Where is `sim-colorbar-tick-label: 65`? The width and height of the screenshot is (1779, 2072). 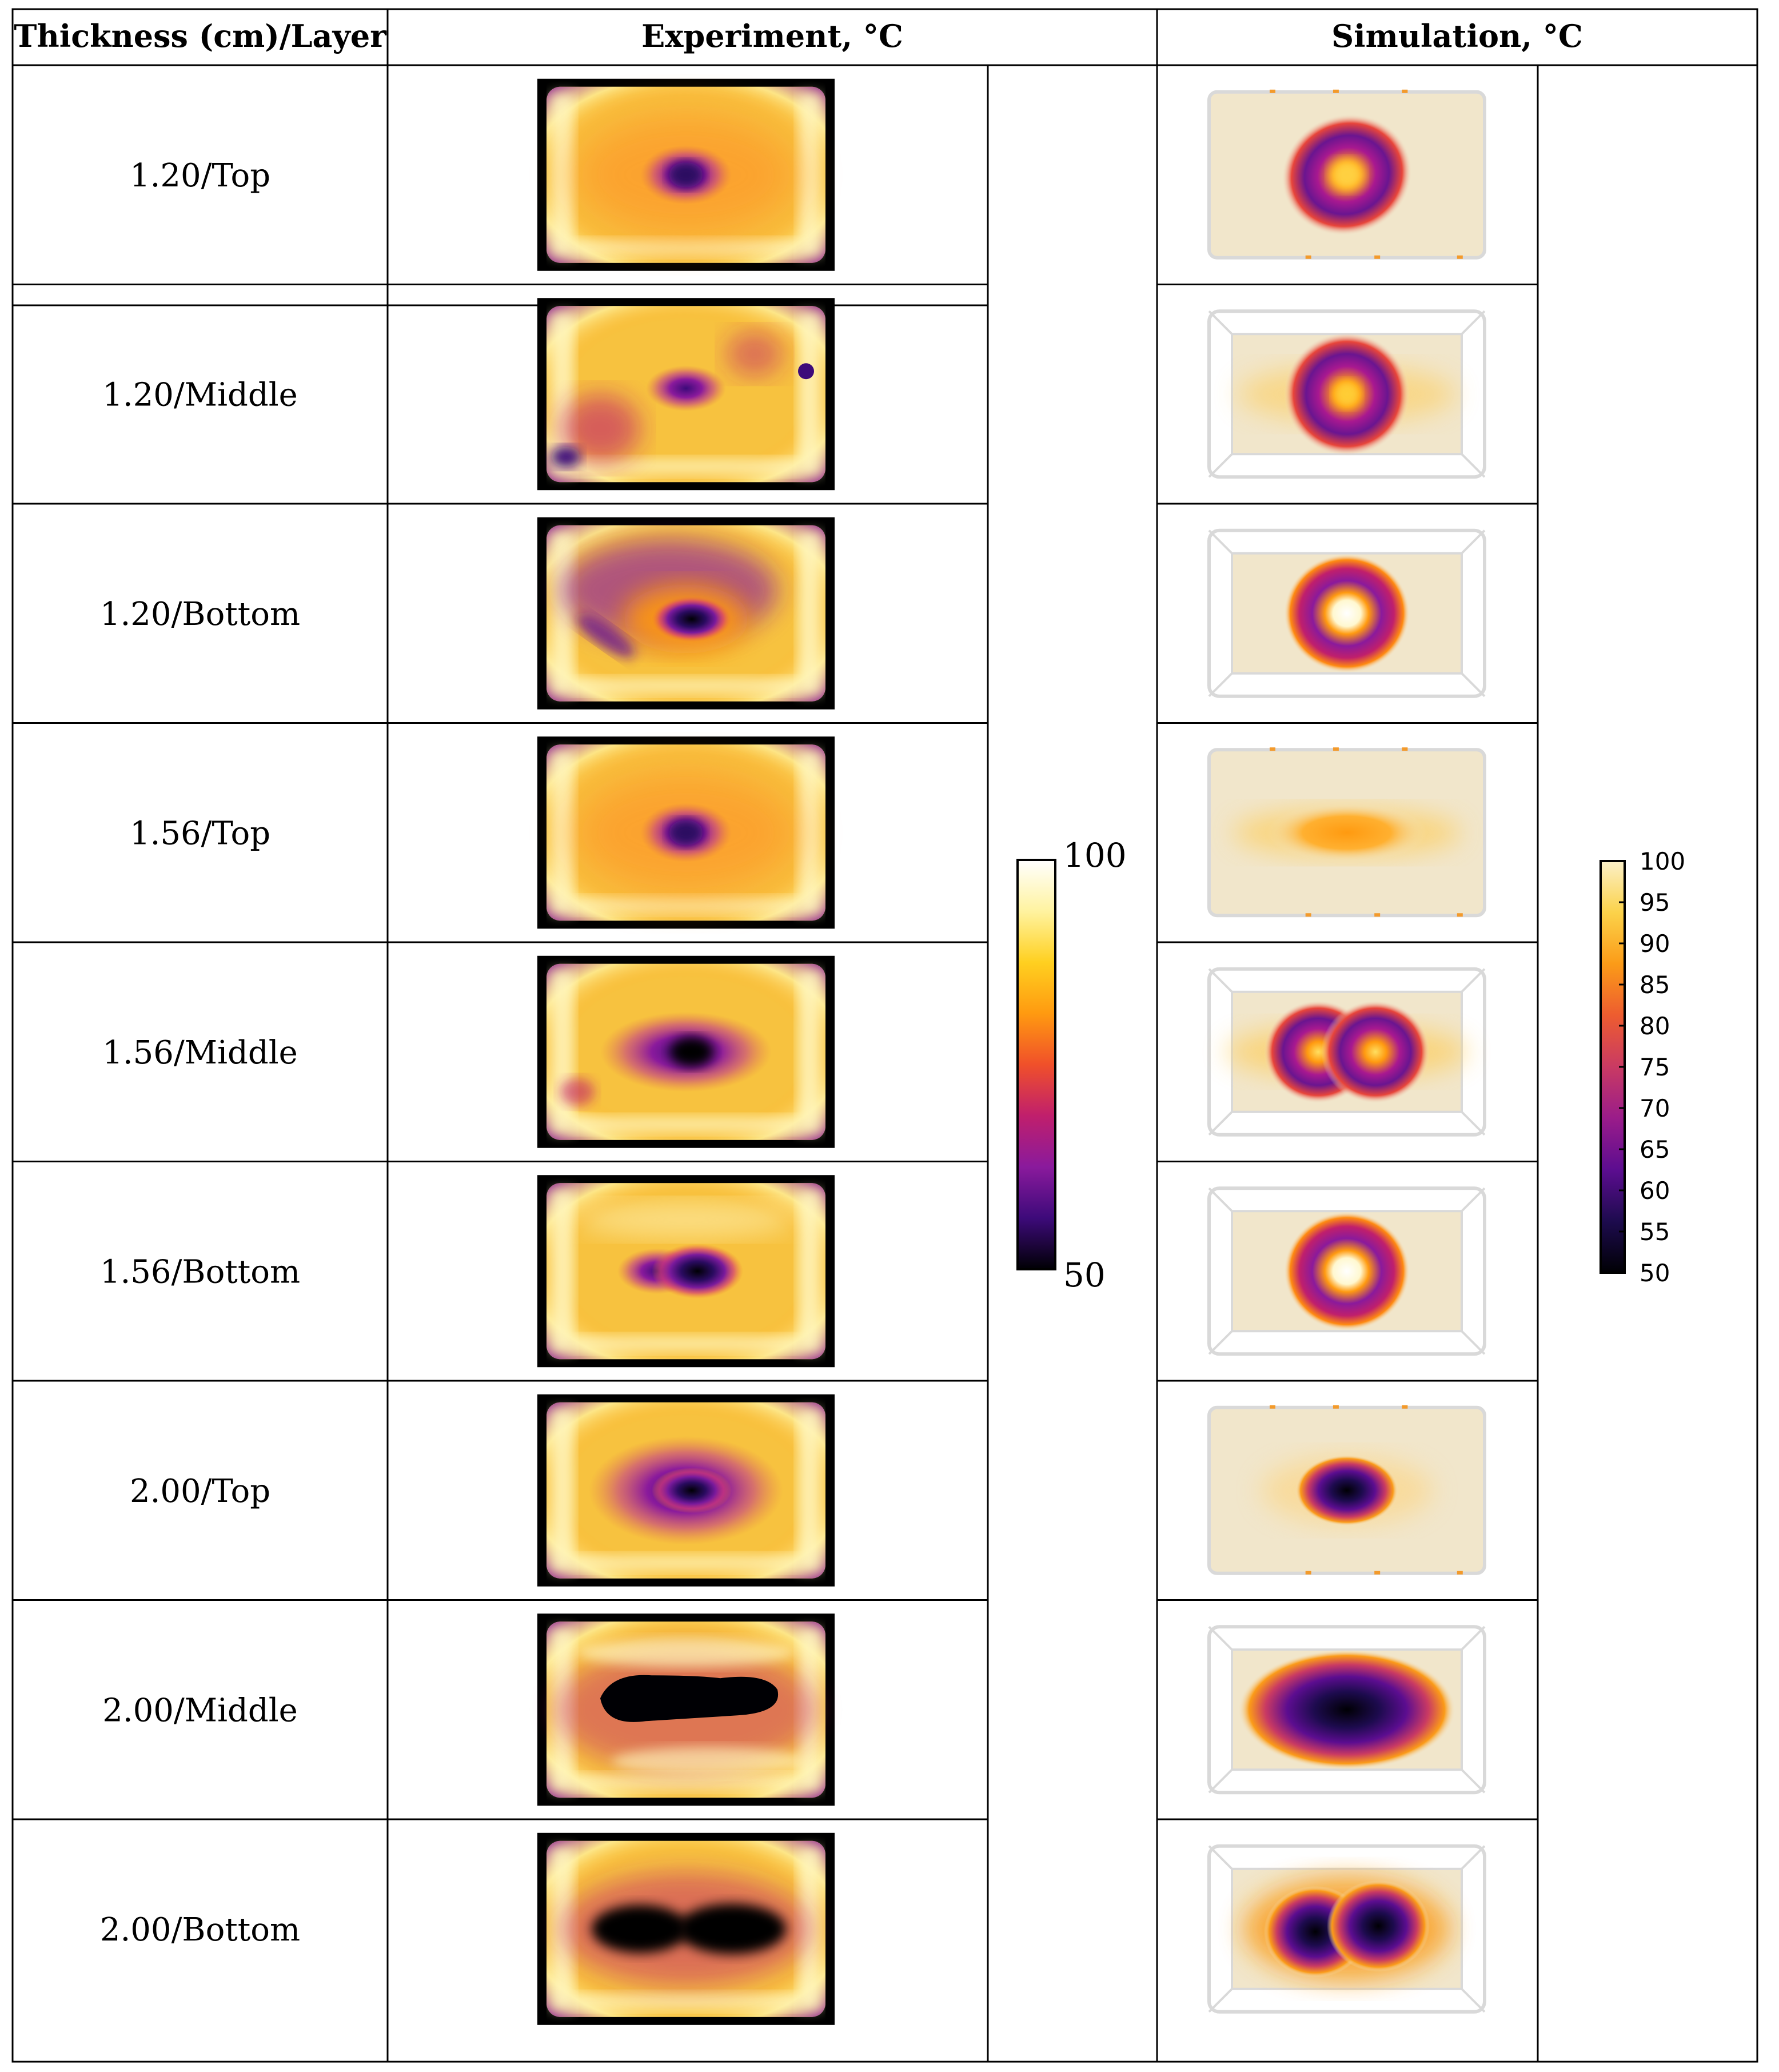
sim-colorbar-tick-label: 65 is located at coordinates (1655, 1149).